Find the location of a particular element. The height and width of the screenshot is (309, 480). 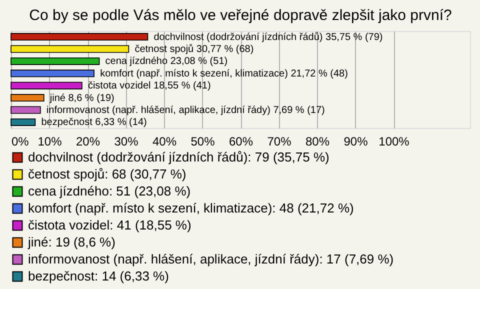

x-tick-label: 10% is located at coordinates (50, 141).